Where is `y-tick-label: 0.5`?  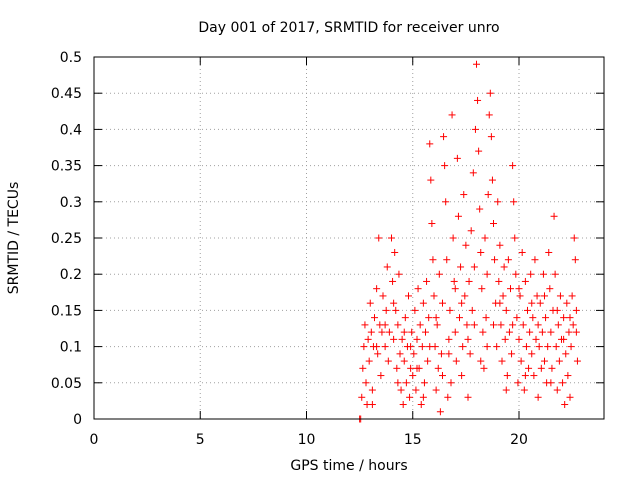 y-tick-label: 0.5 is located at coordinates (71, 58).